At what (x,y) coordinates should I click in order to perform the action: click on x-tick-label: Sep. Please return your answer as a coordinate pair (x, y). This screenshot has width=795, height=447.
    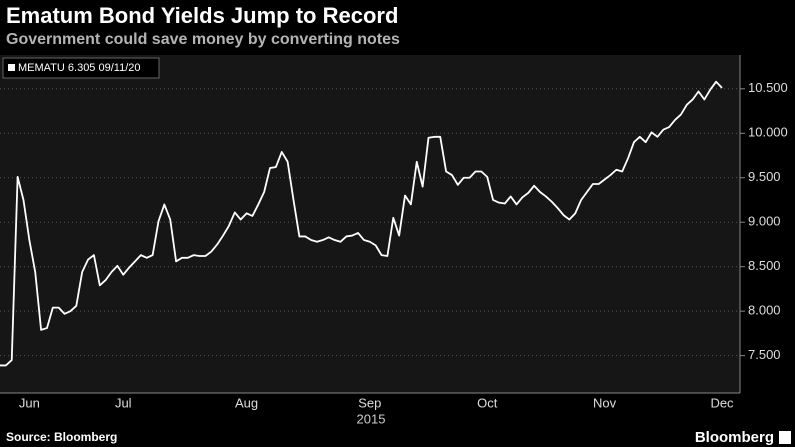
    Looking at the image, I should click on (369, 402).